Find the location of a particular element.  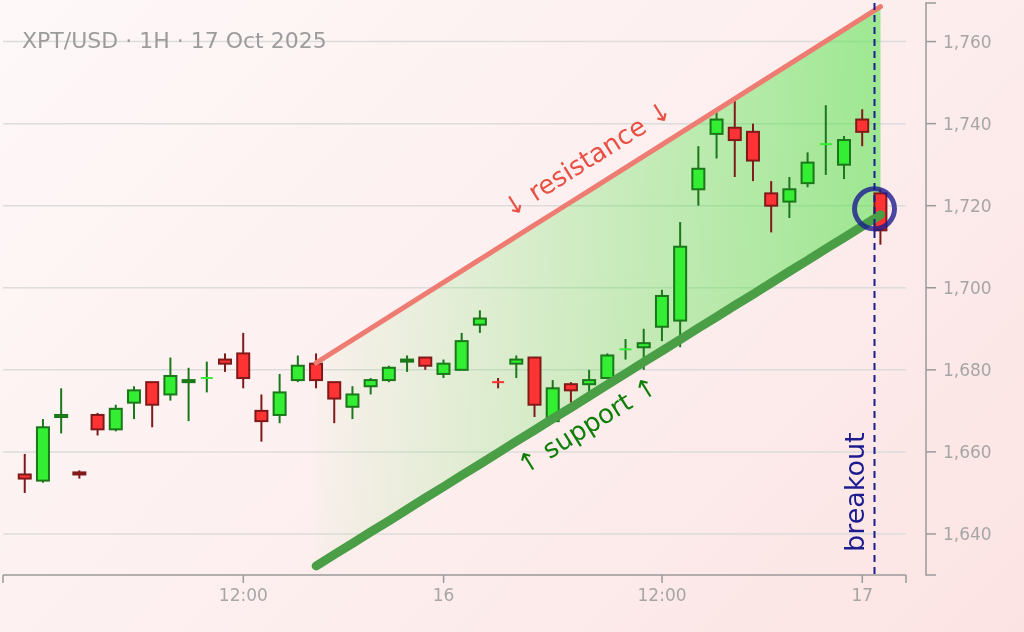

y-tick-label: 1,660 is located at coordinates (967, 451).